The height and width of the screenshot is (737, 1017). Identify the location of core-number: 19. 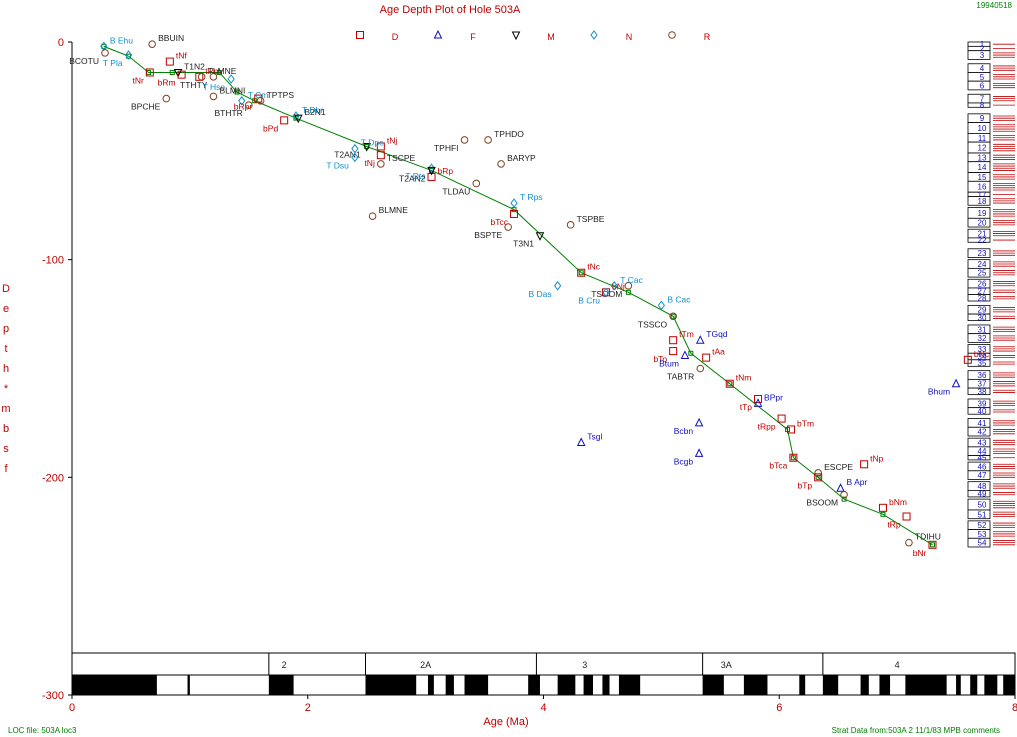
(982, 213).